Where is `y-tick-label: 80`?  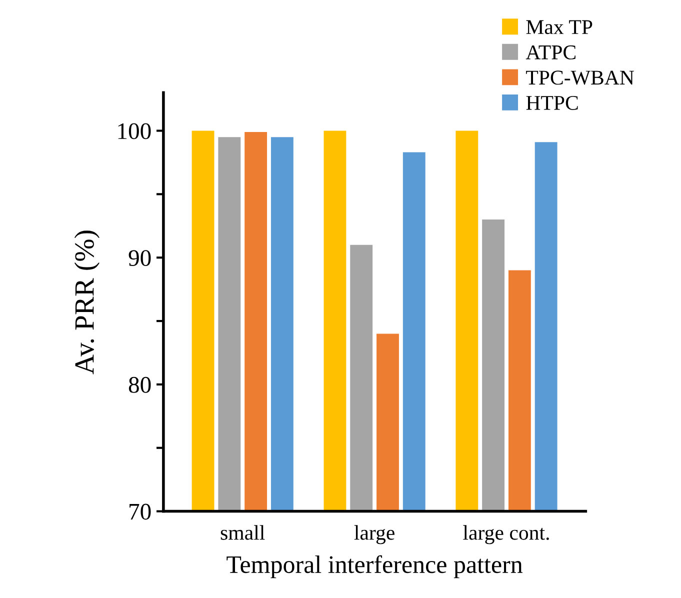 y-tick-label: 80 is located at coordinates (139, 384).